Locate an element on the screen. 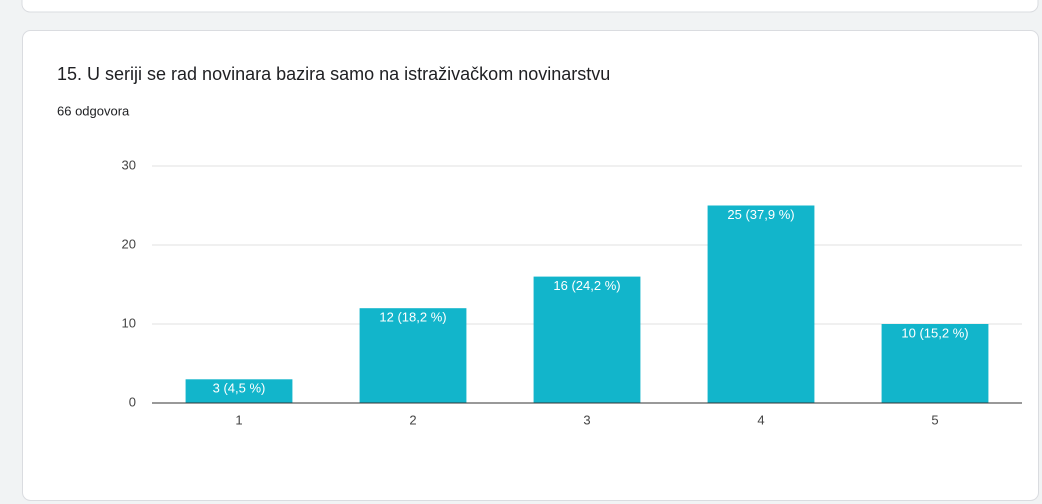 The height and width of the screenshot is (504, 1042). data-label: 10 (15,2 %) is located at coordinates (934, 332).